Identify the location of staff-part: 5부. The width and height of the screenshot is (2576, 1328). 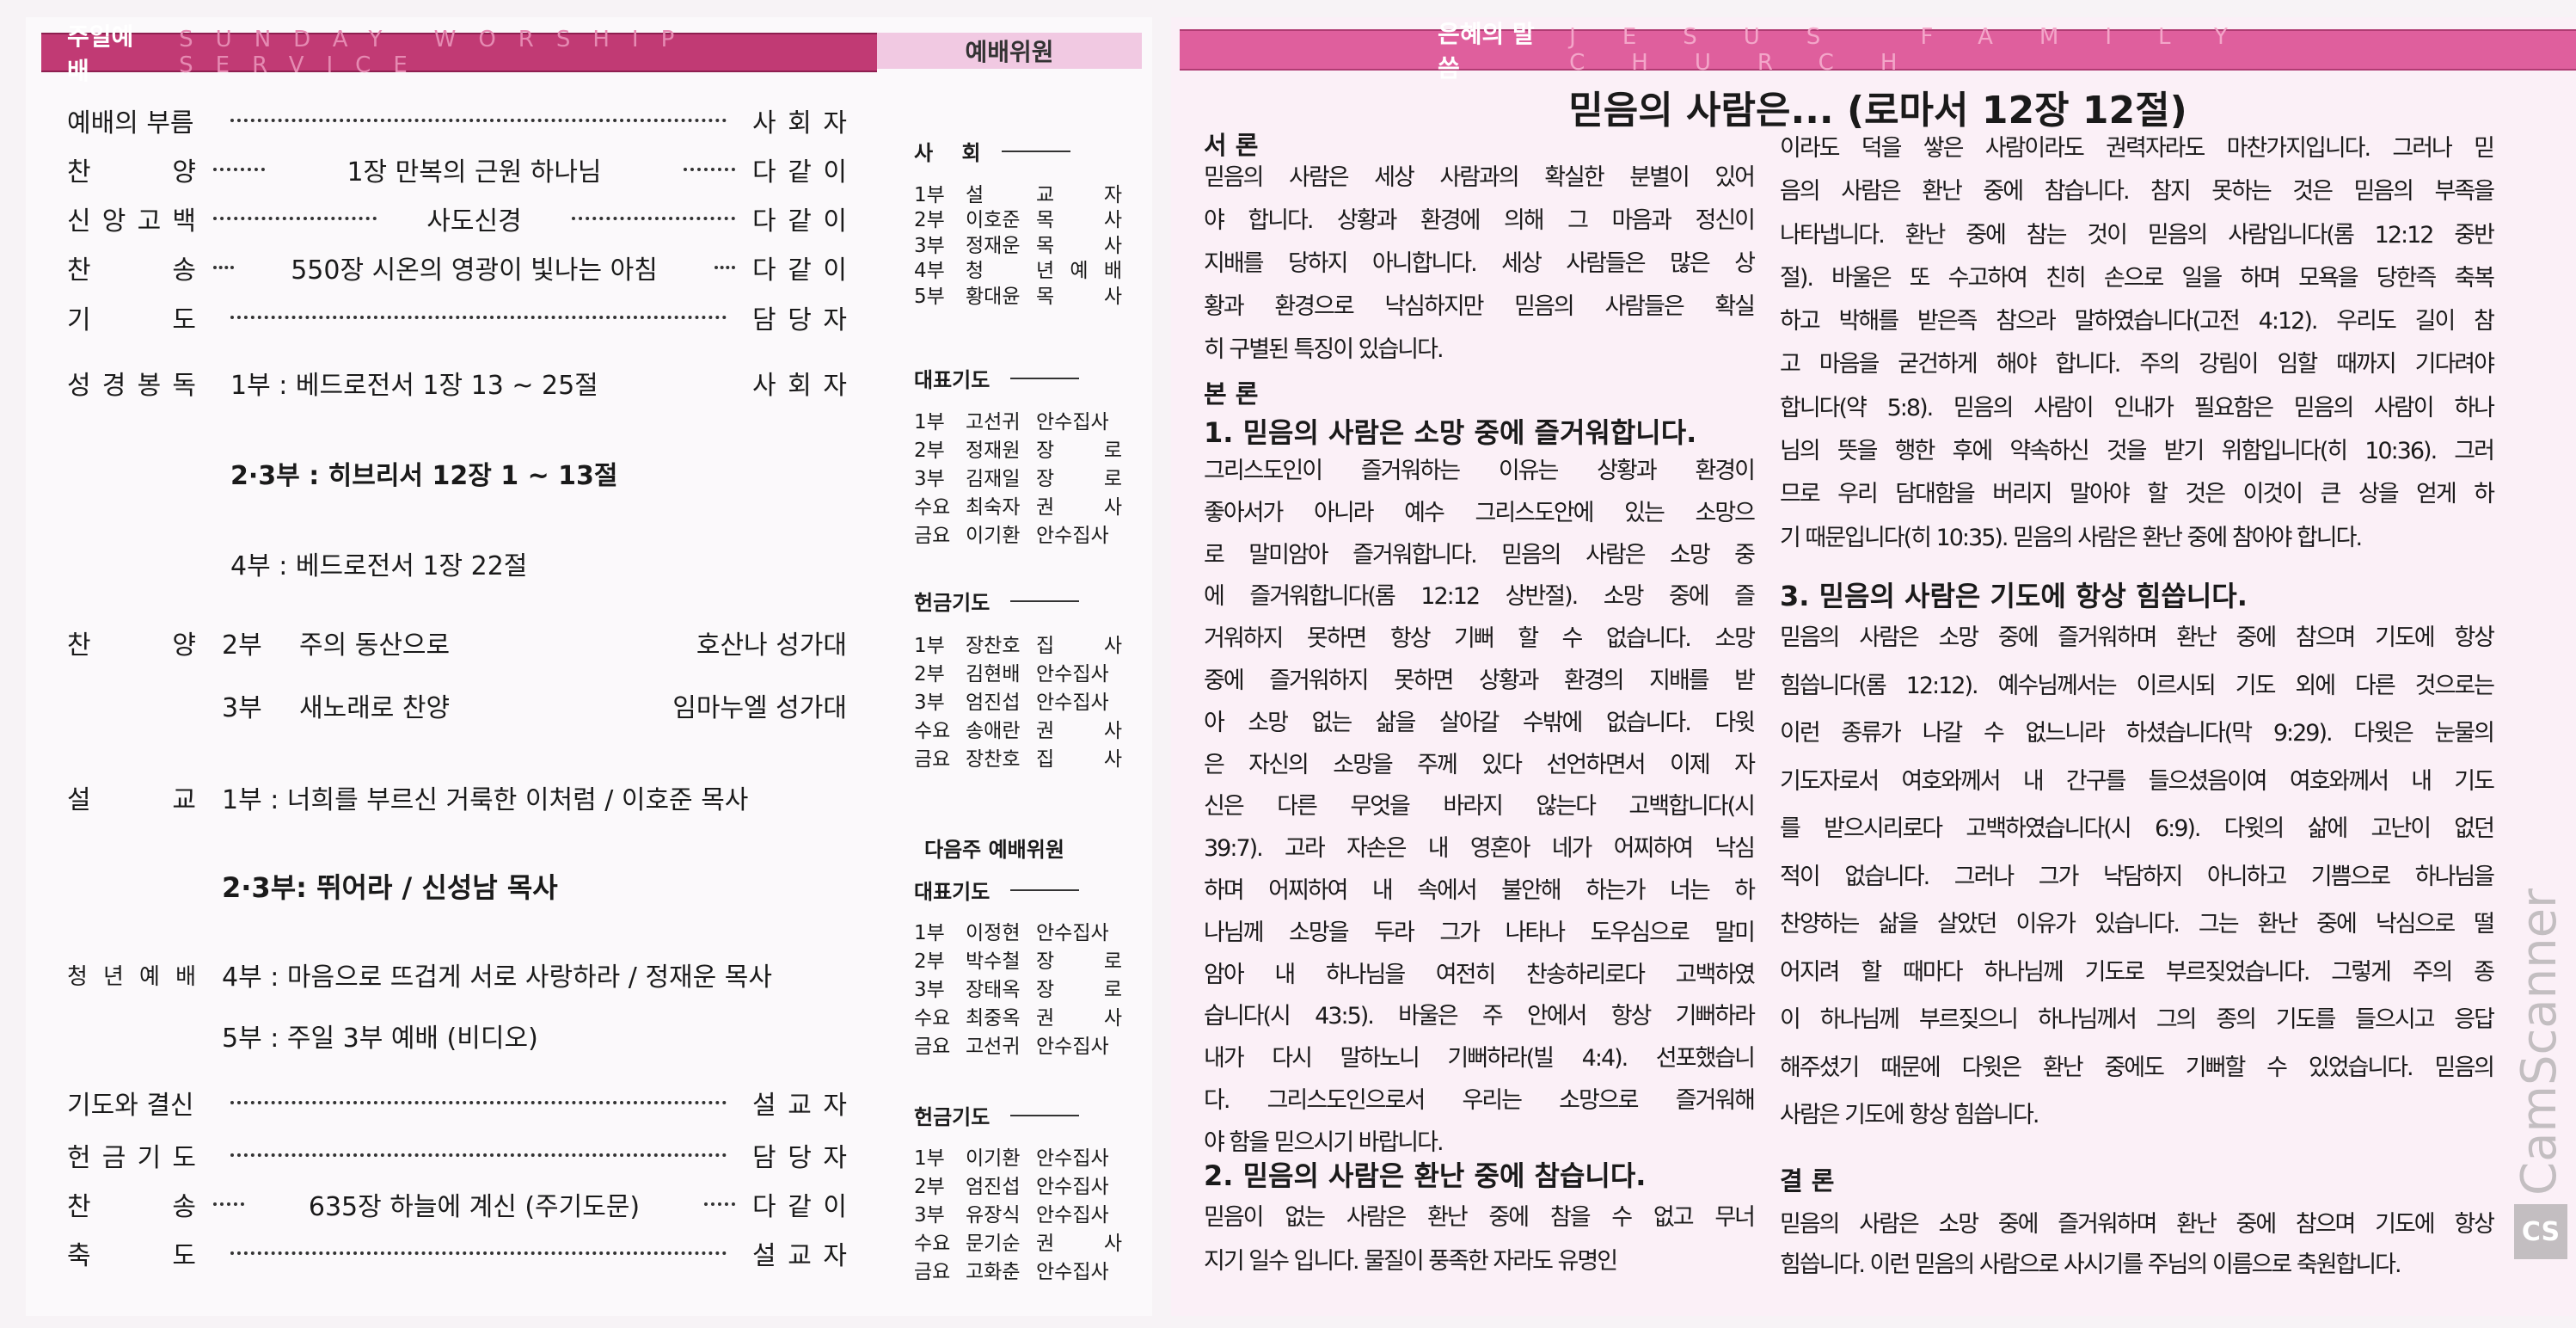
(929, 296).